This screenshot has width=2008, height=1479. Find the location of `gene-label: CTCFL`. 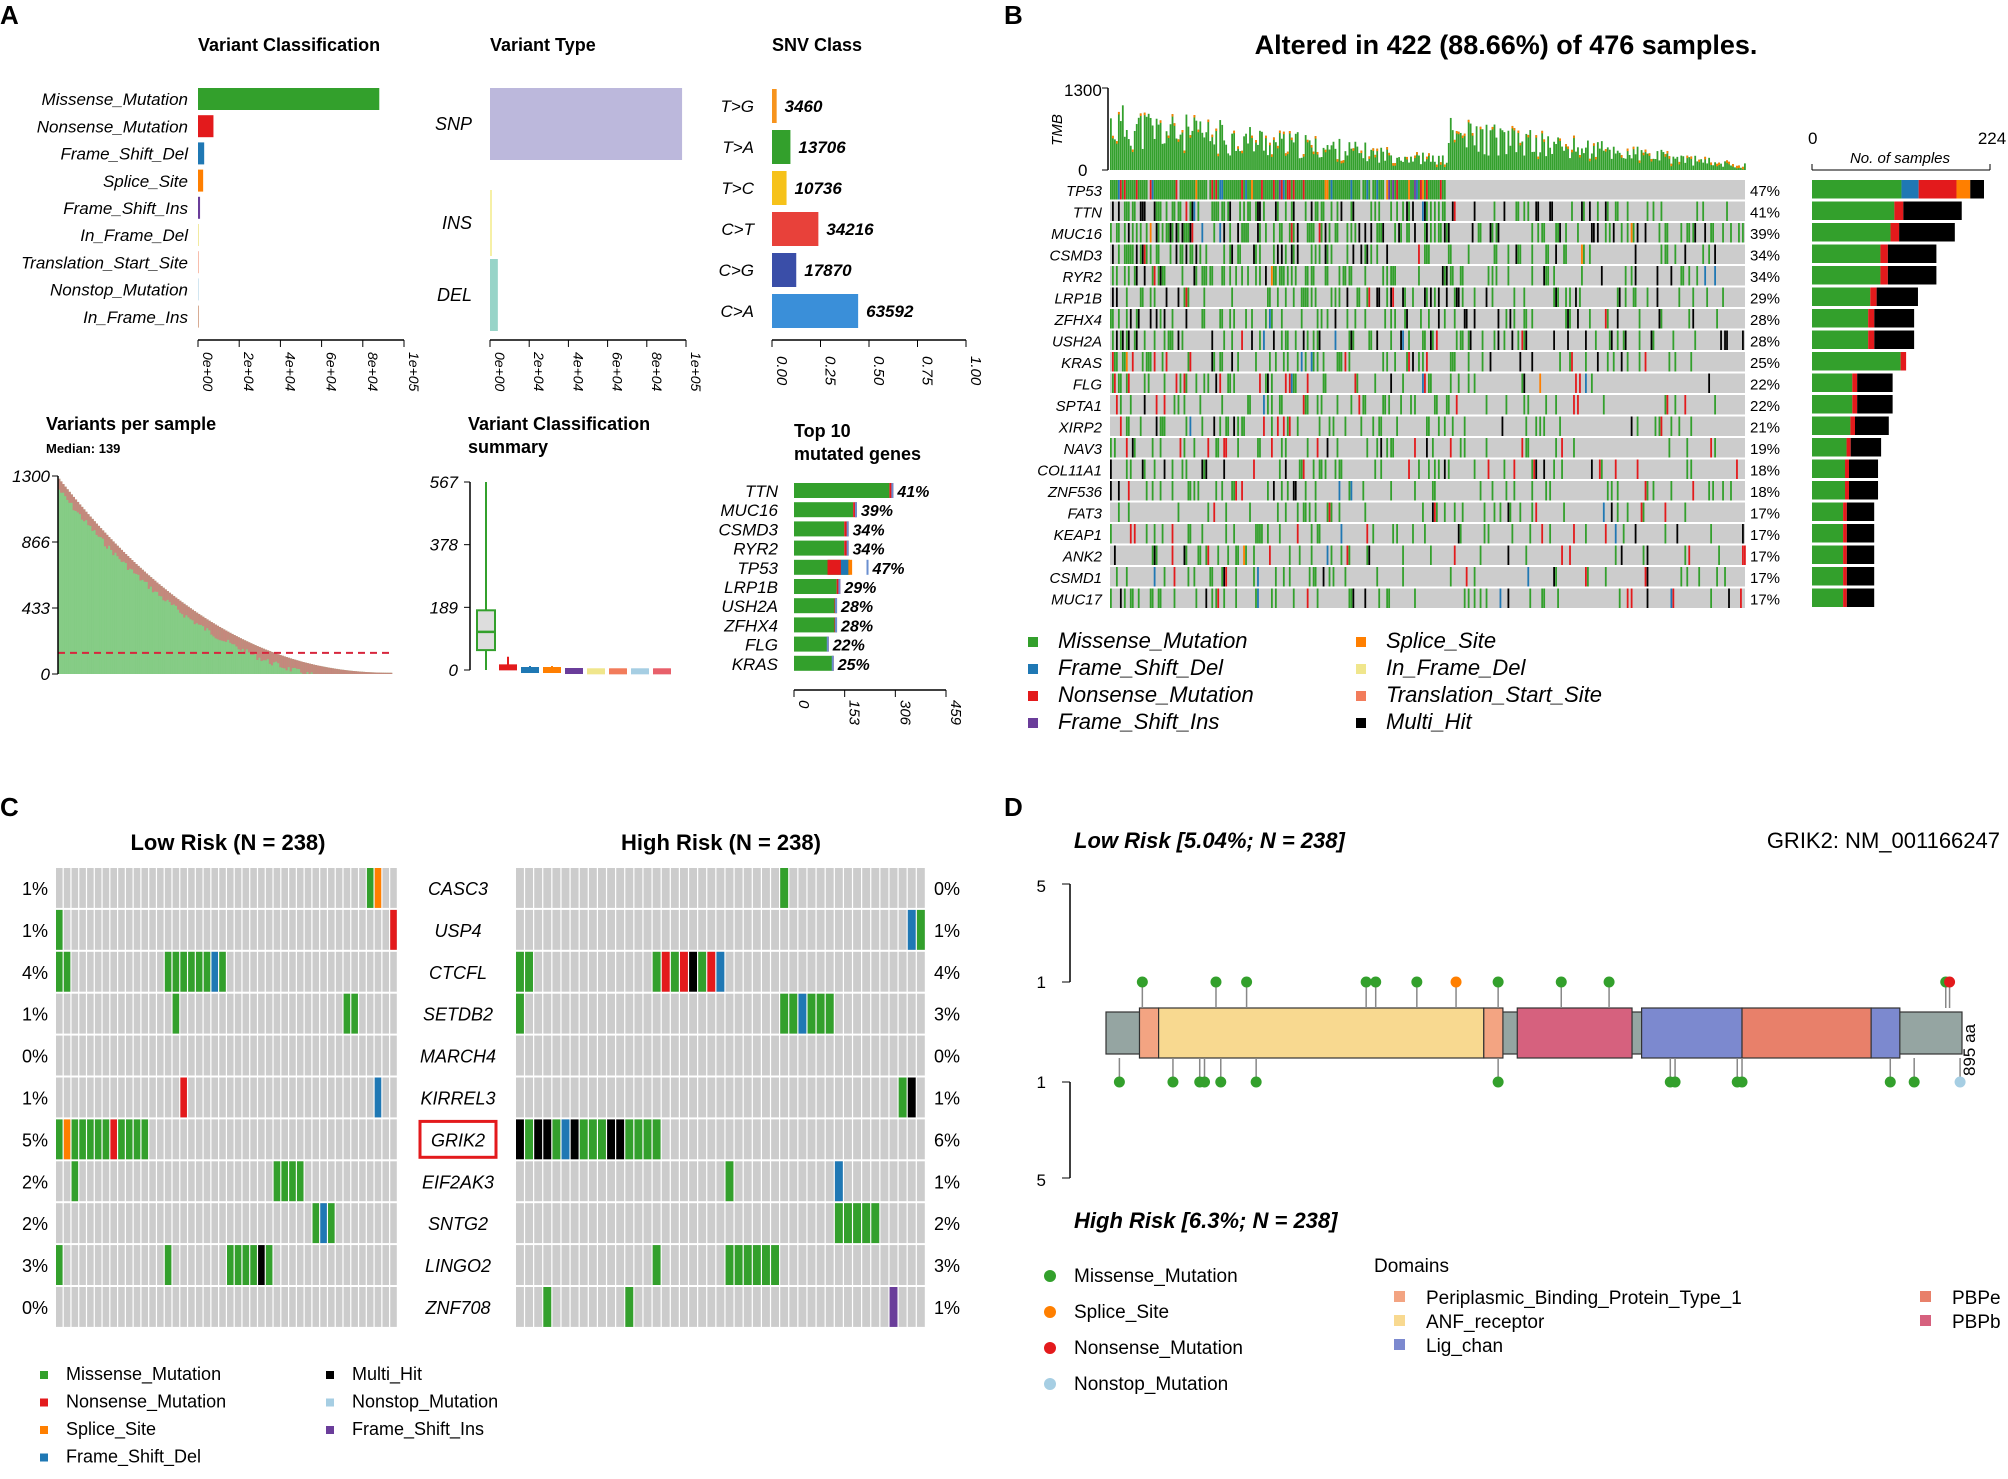

gene-label: CTCFL is located at coordinates (458, 973).